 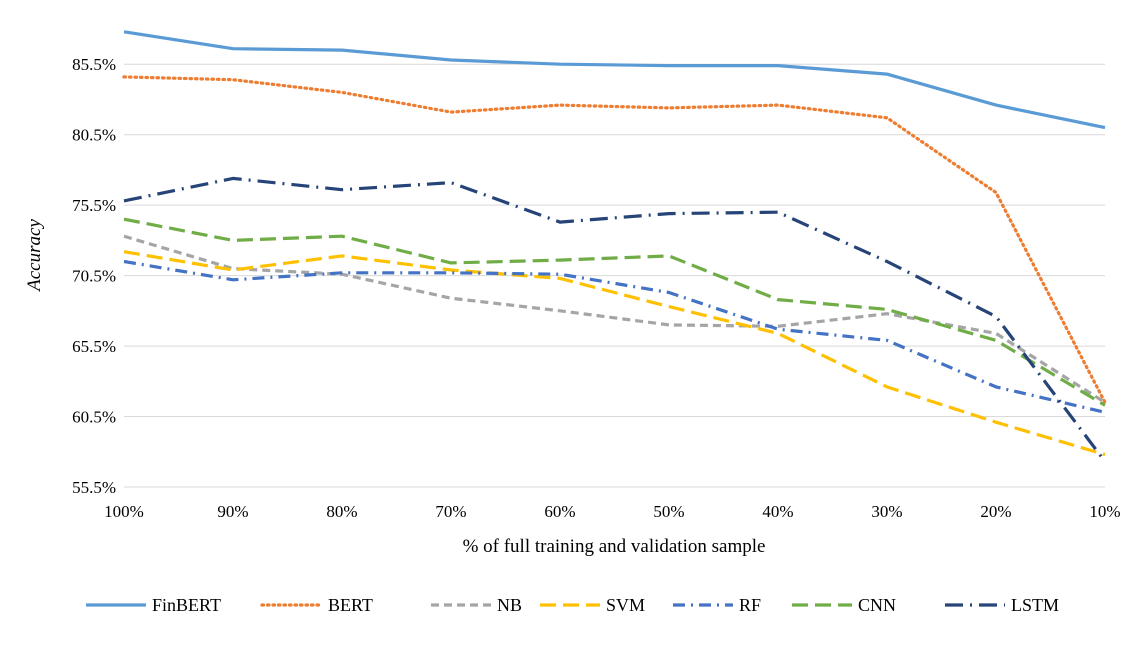 What do you see at coordinates (94, 205) in the screenshot?
I see `y-tick-label: 75.5%` at bounding box center [94, 205].